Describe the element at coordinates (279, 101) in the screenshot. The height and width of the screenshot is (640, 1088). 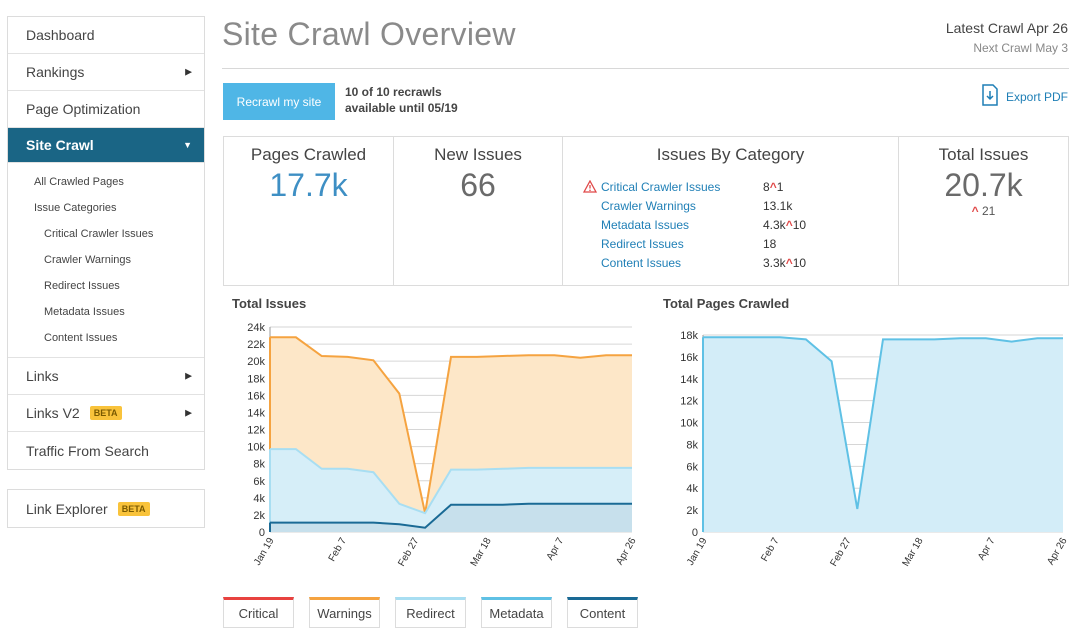
I see `recrawl-button: Recrawl my site` at that location.